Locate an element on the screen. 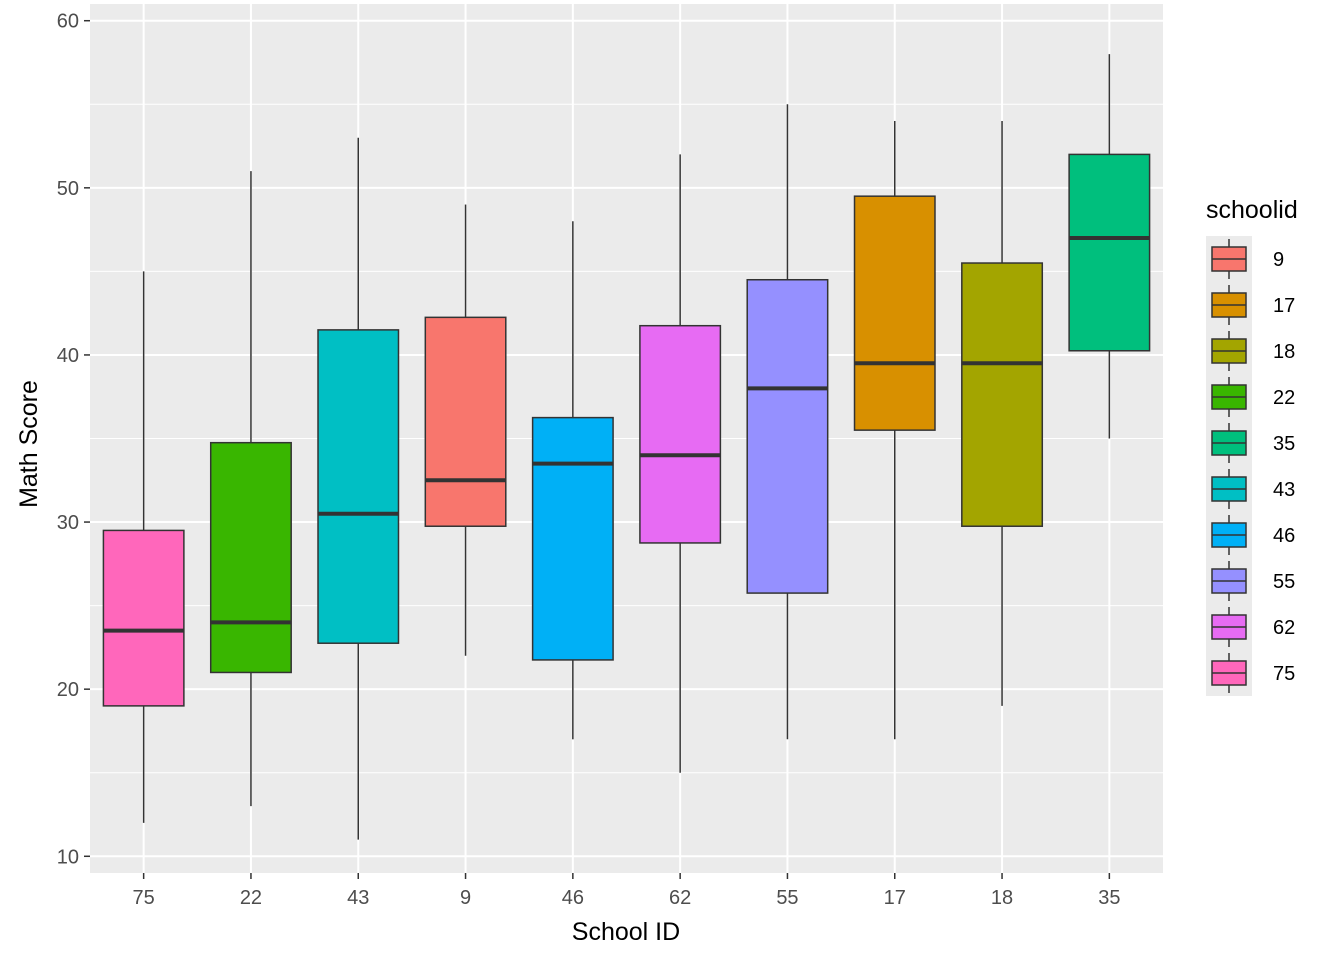 The image size is (1344, 960). legend-item-18: 18 is located at coordinates (1250, 351).